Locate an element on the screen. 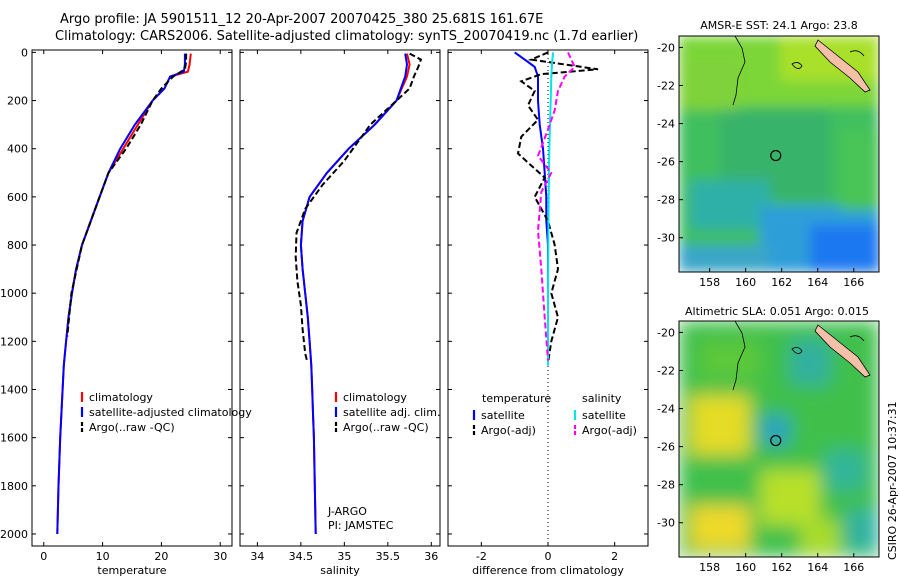 The width and height of the screenshot is (900, 580). x-axis-label: temperature is located at coordinates (131, 570).